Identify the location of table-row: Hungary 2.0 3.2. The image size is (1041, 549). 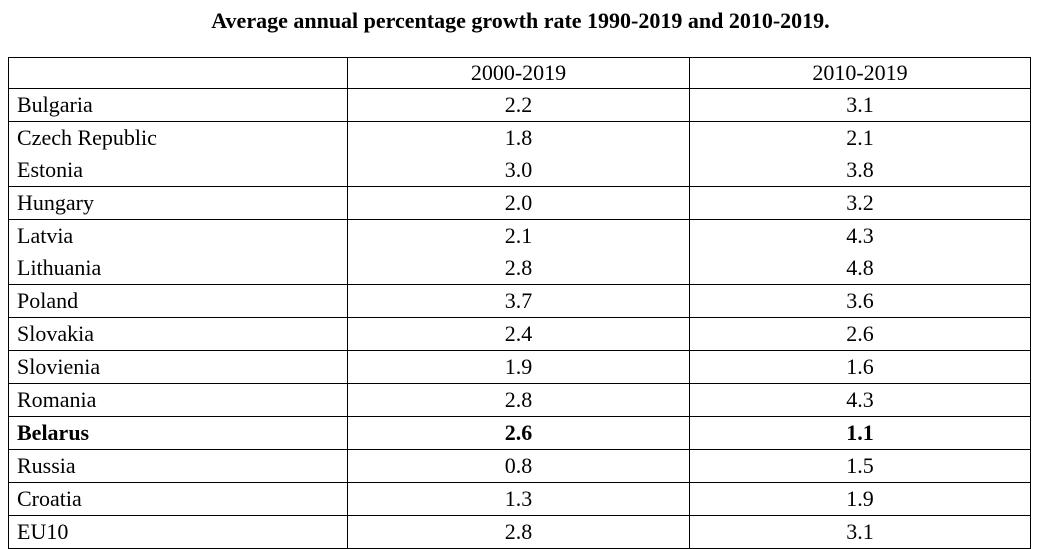
(519, 203).